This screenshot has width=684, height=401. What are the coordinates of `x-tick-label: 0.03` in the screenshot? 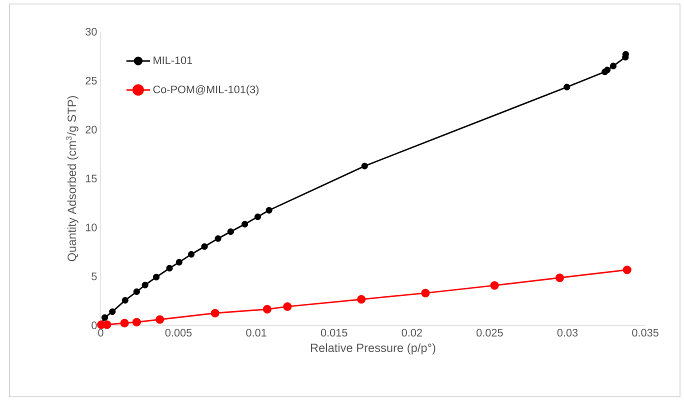 It's located at (567, 332).